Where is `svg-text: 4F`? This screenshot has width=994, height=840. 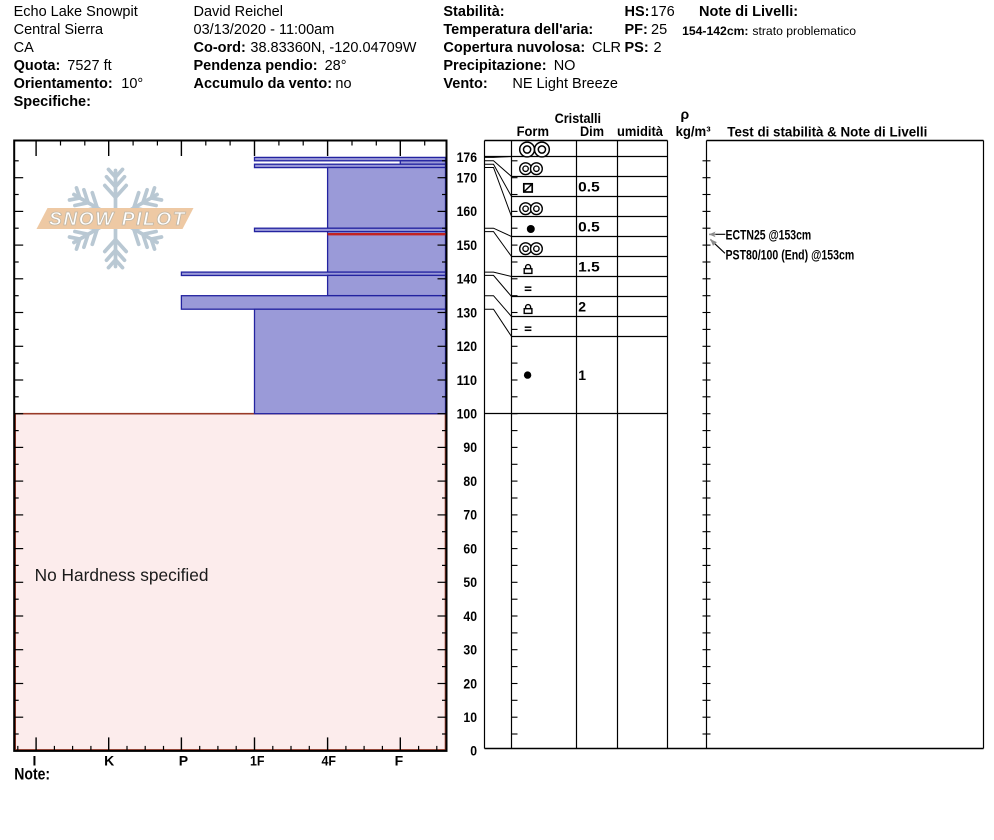 svg-text: 4F is located at coordinates (328, 761).